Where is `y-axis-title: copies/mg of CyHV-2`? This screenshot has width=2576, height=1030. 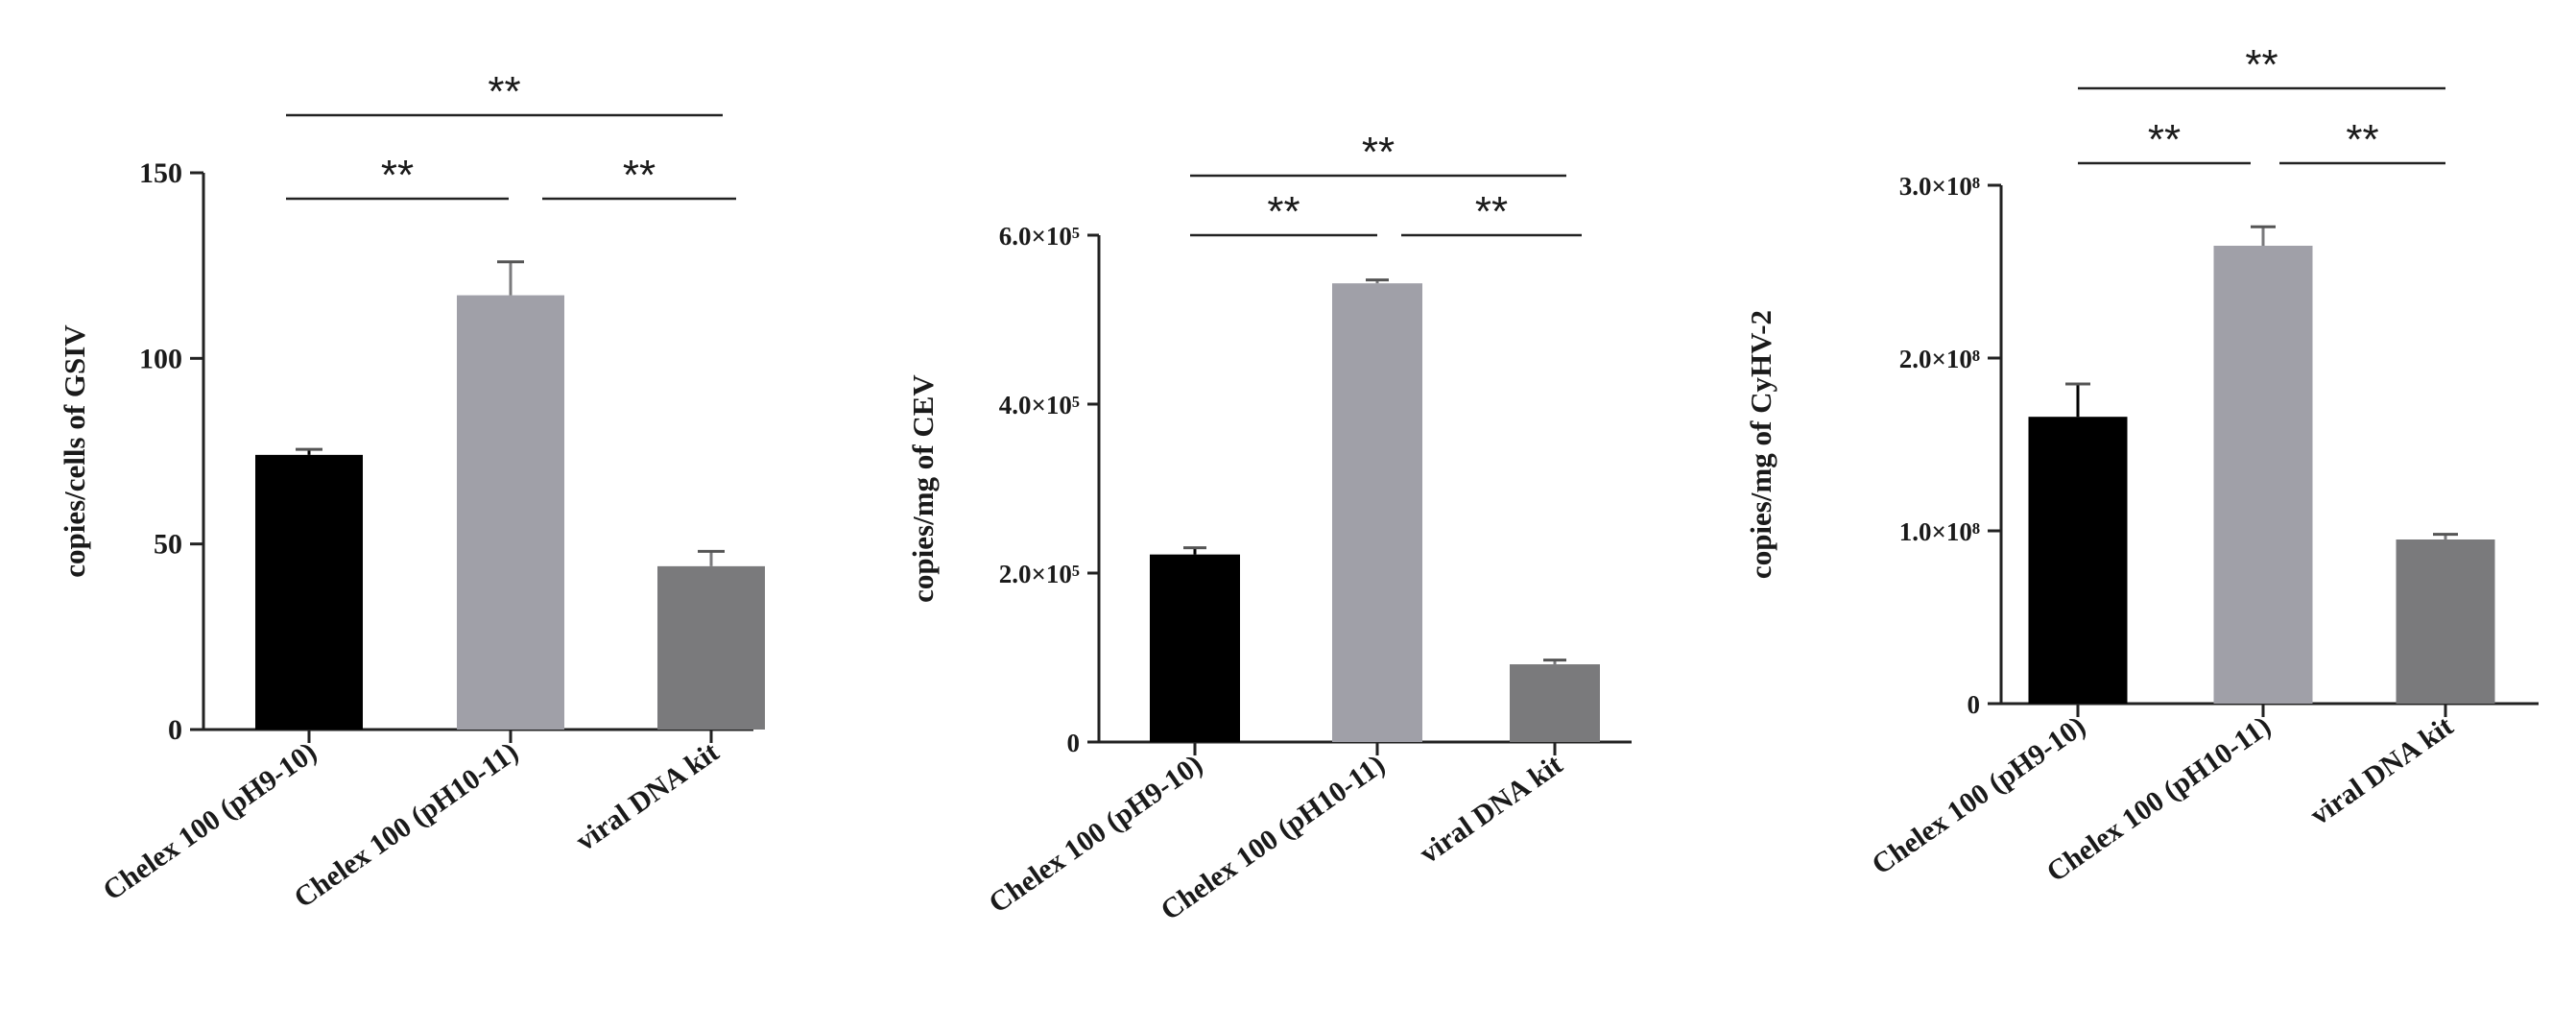 y-axis-title: copies/mg of CyHV-2 is located at coordinates (1760, 444).